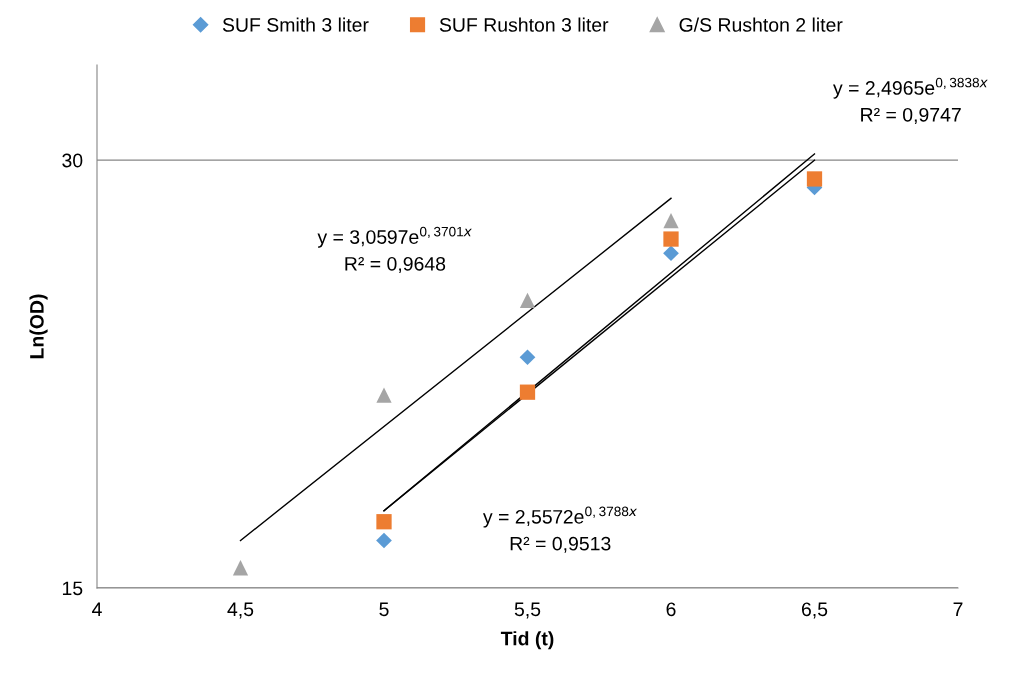  What do you see at coordinates (910, 100) in the screenshot?
I see `text: y = 2,4965e$^{0,3838x}$ R² = 0,9747` at bounding box center [910, 100].